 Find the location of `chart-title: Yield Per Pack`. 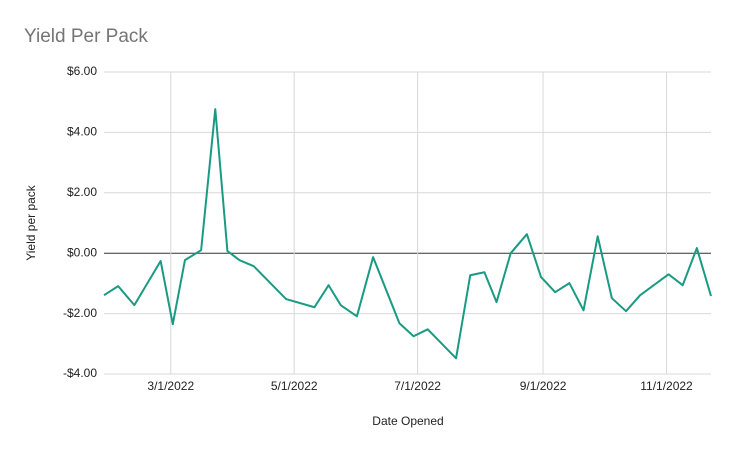

chart-title: Yield Per Pack is located at coordinates (86, 36).